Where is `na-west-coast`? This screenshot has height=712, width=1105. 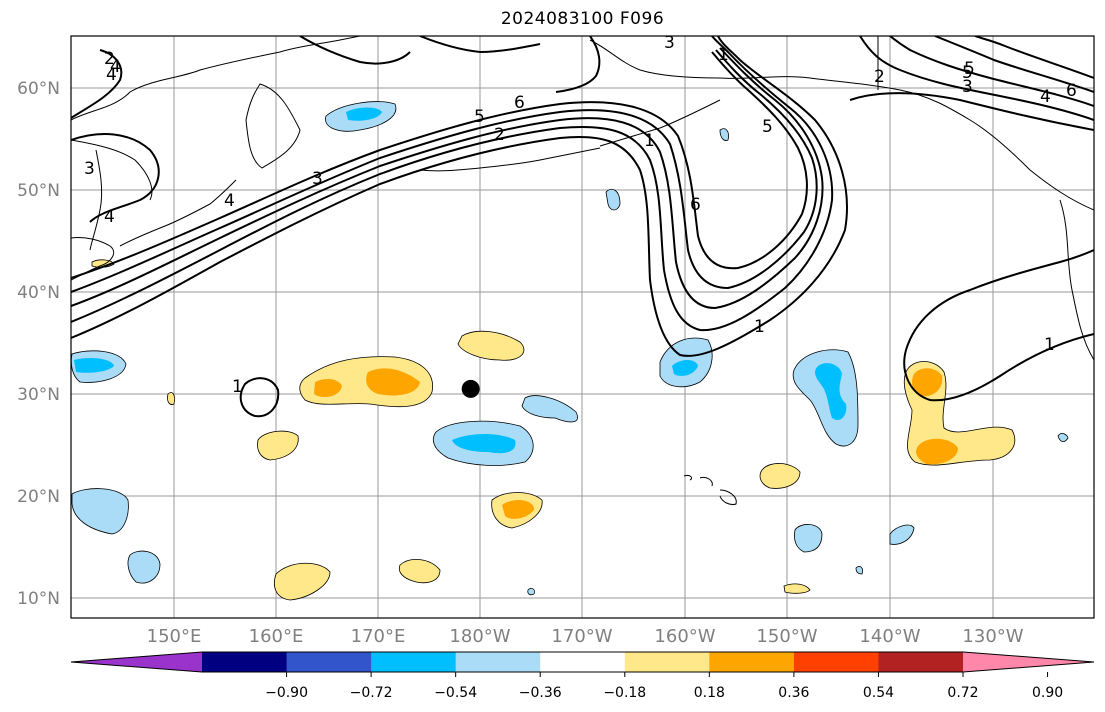
na-west-coast is located at coordinates (1076, 280).